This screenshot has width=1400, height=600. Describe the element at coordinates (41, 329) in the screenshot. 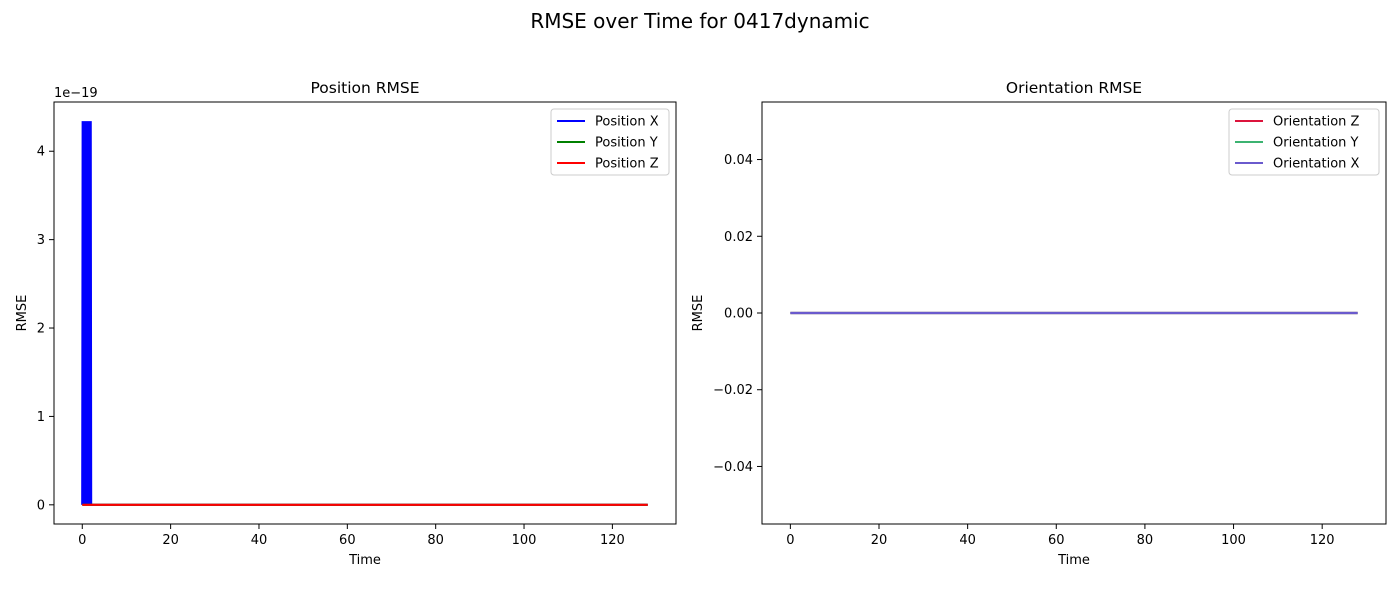

I see `y-tick-label: 2` at that location.